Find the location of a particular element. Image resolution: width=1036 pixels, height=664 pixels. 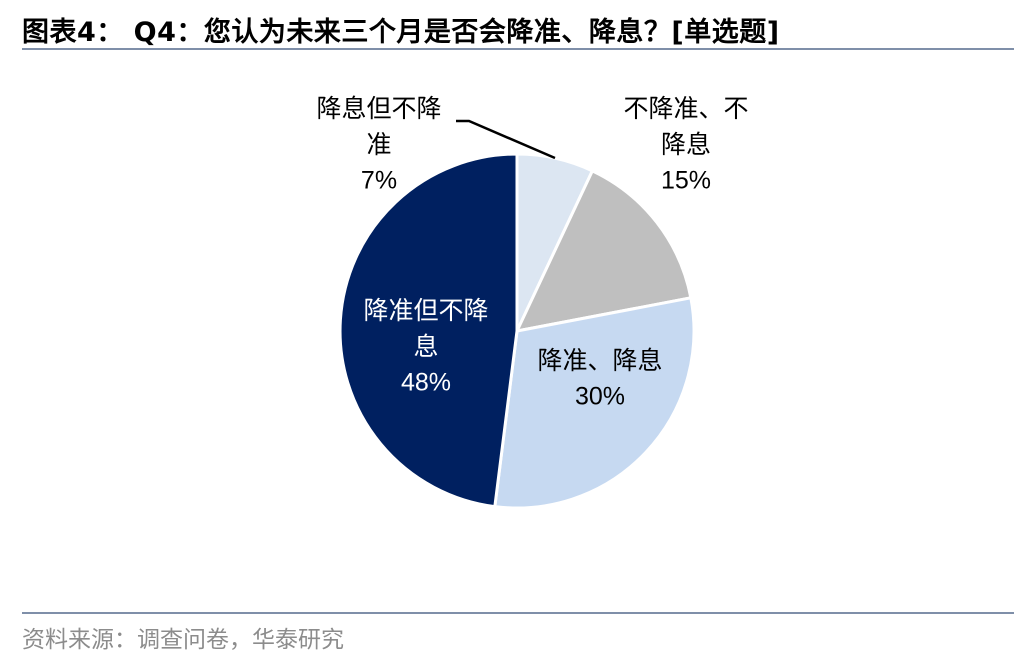

title-divider is located at coordinates (518, 49).